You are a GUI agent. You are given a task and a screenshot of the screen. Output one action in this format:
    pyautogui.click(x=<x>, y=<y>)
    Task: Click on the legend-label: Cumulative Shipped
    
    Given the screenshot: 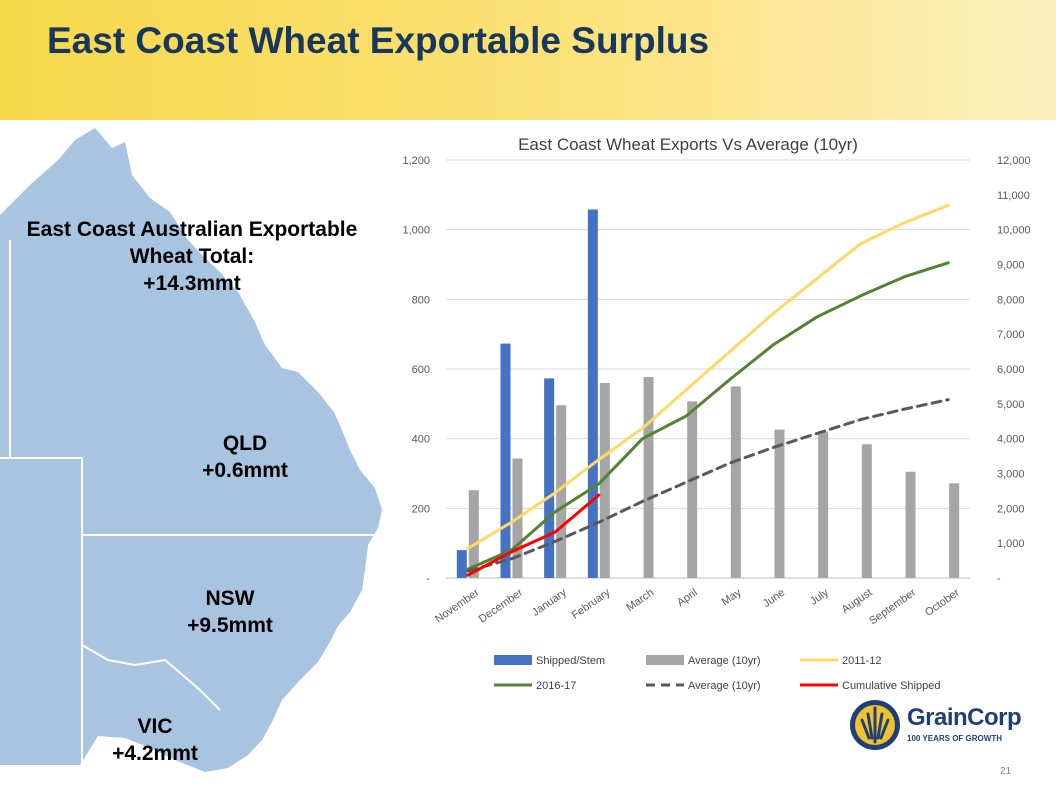 What is the action you would take?
    pyautogui.click(x=891, y=686)
    